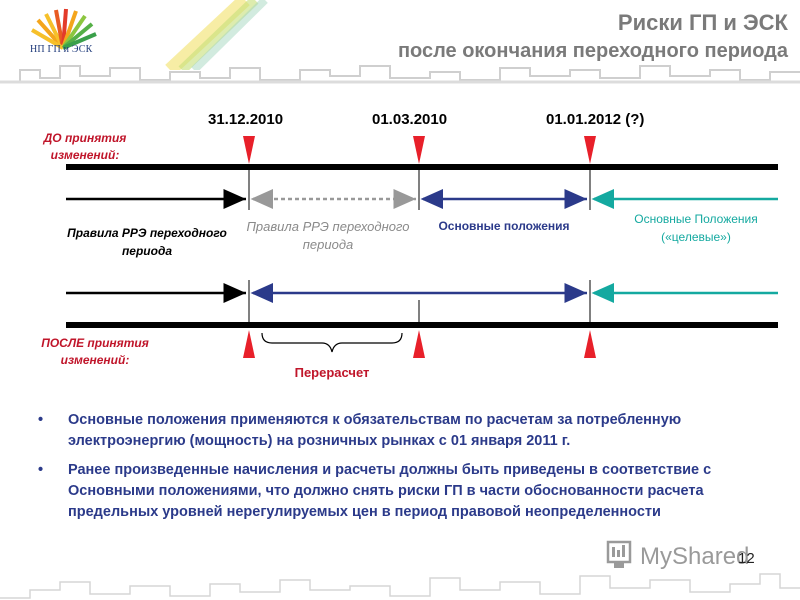 Image resolution: width=800 pixels, height=600 pixels. I want to click on svg-text: MyShared, so click(694, 556).